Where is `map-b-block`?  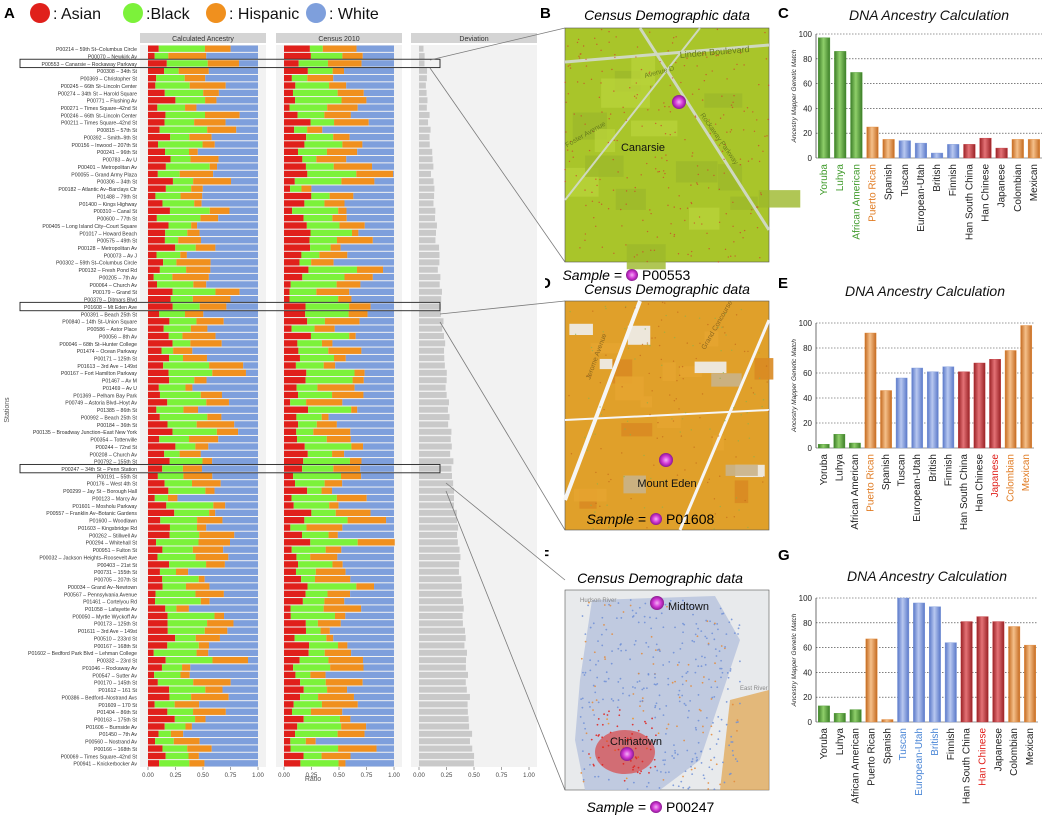 map-b-block is located at coordinates (643, 70).